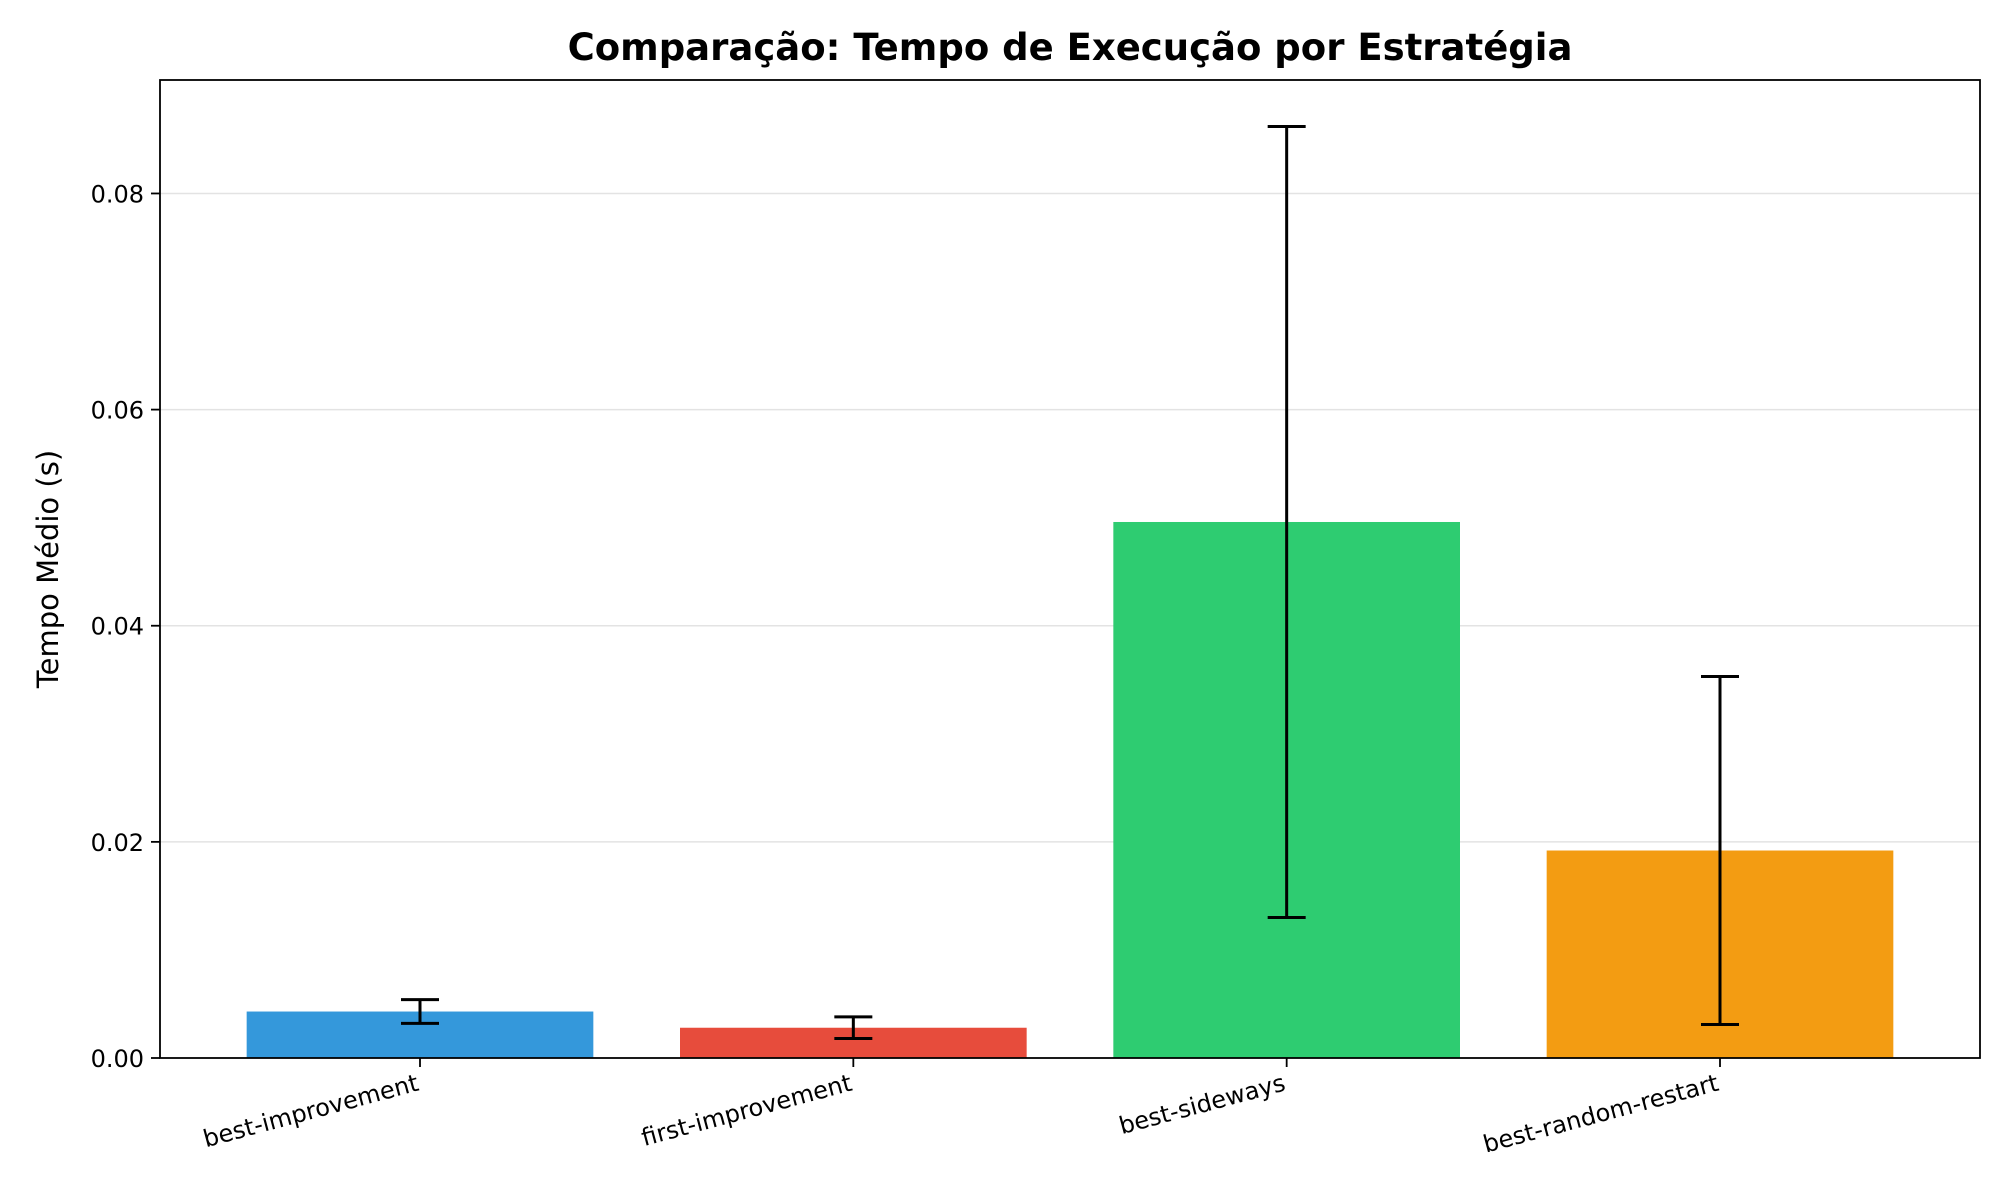 Image resolution: width=2000 pixels, height=1200 pixels. Describe the element at coordinates (117, 843) in the screenshot. I see `y-tick-label: 0.02` at that location.